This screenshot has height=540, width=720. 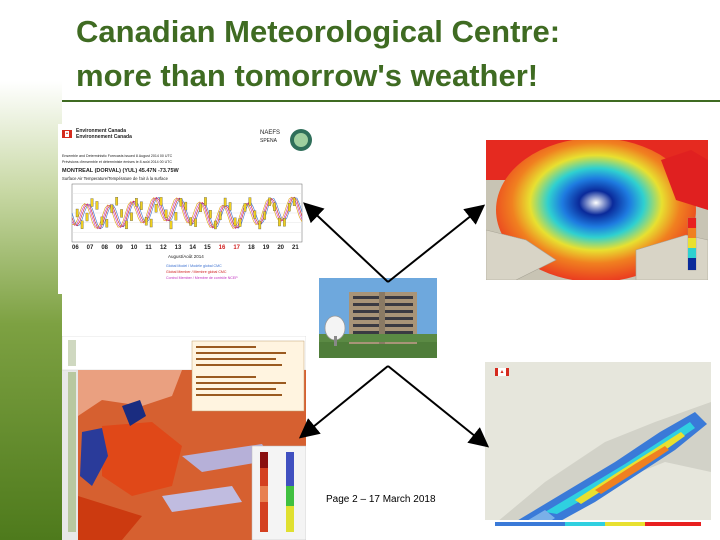 I want to click on day-tick-label: 18, so click(x=251, y=248).